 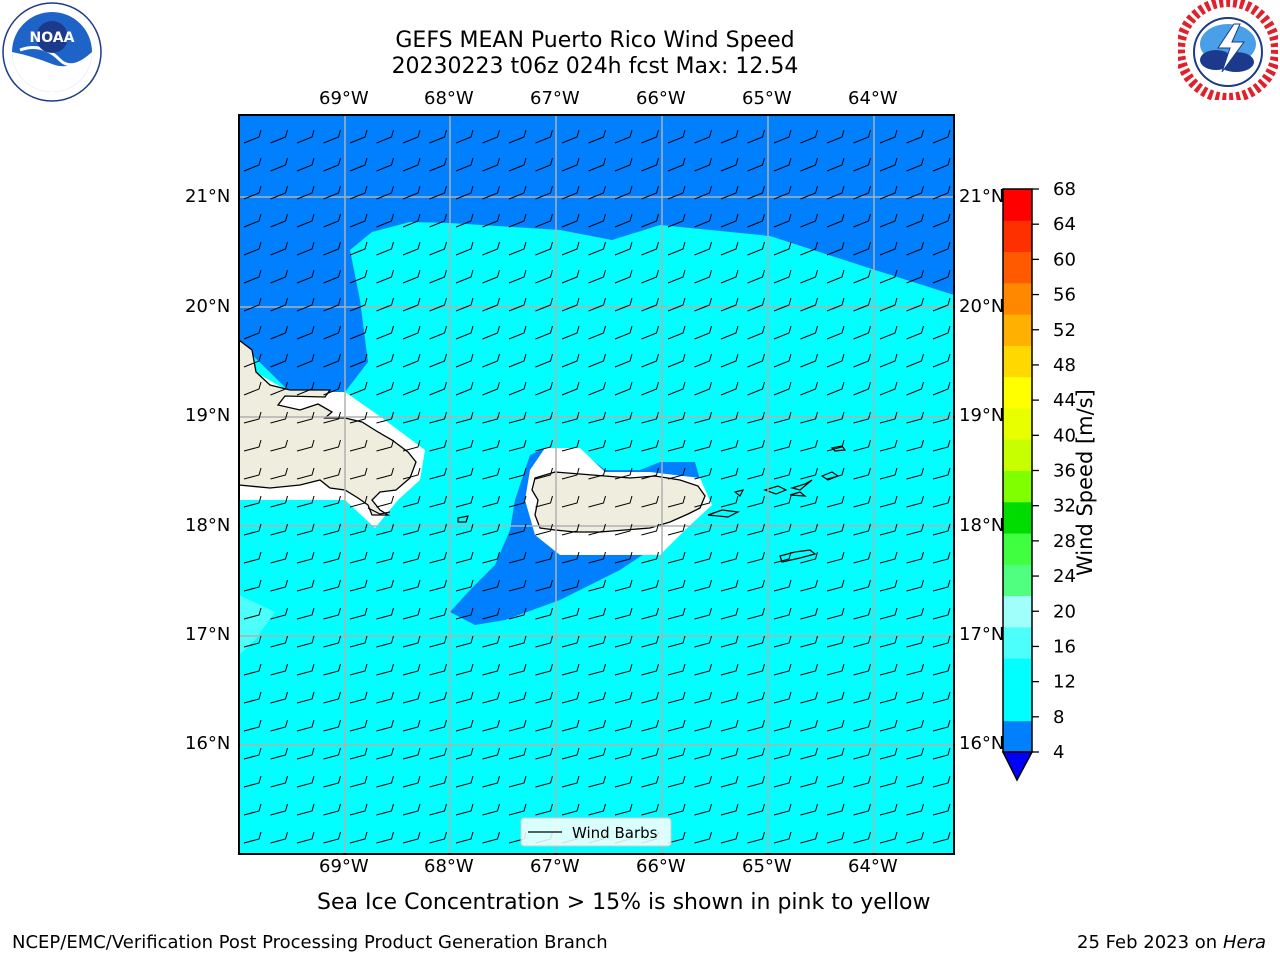 I want to click on lat-label-right: 21°N, so click(x=982, y=196).